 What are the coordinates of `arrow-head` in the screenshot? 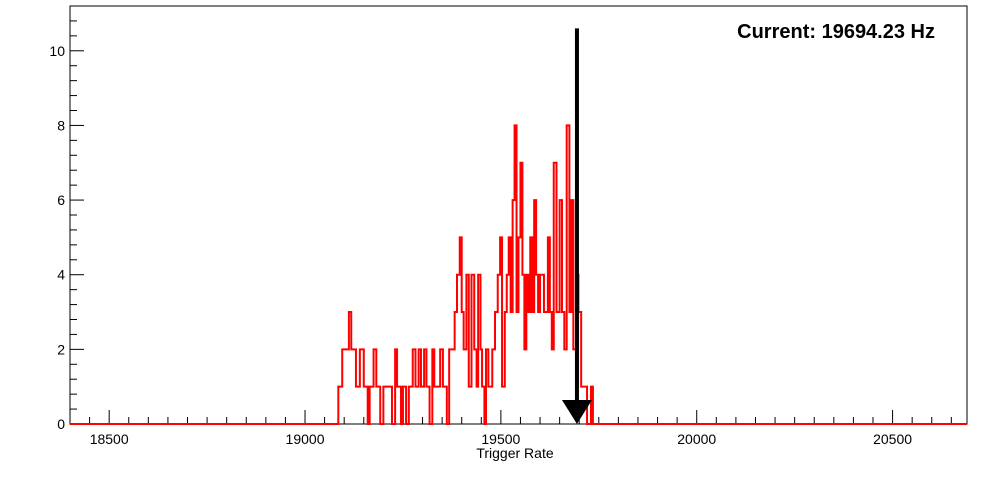 It's located at (576, 412).